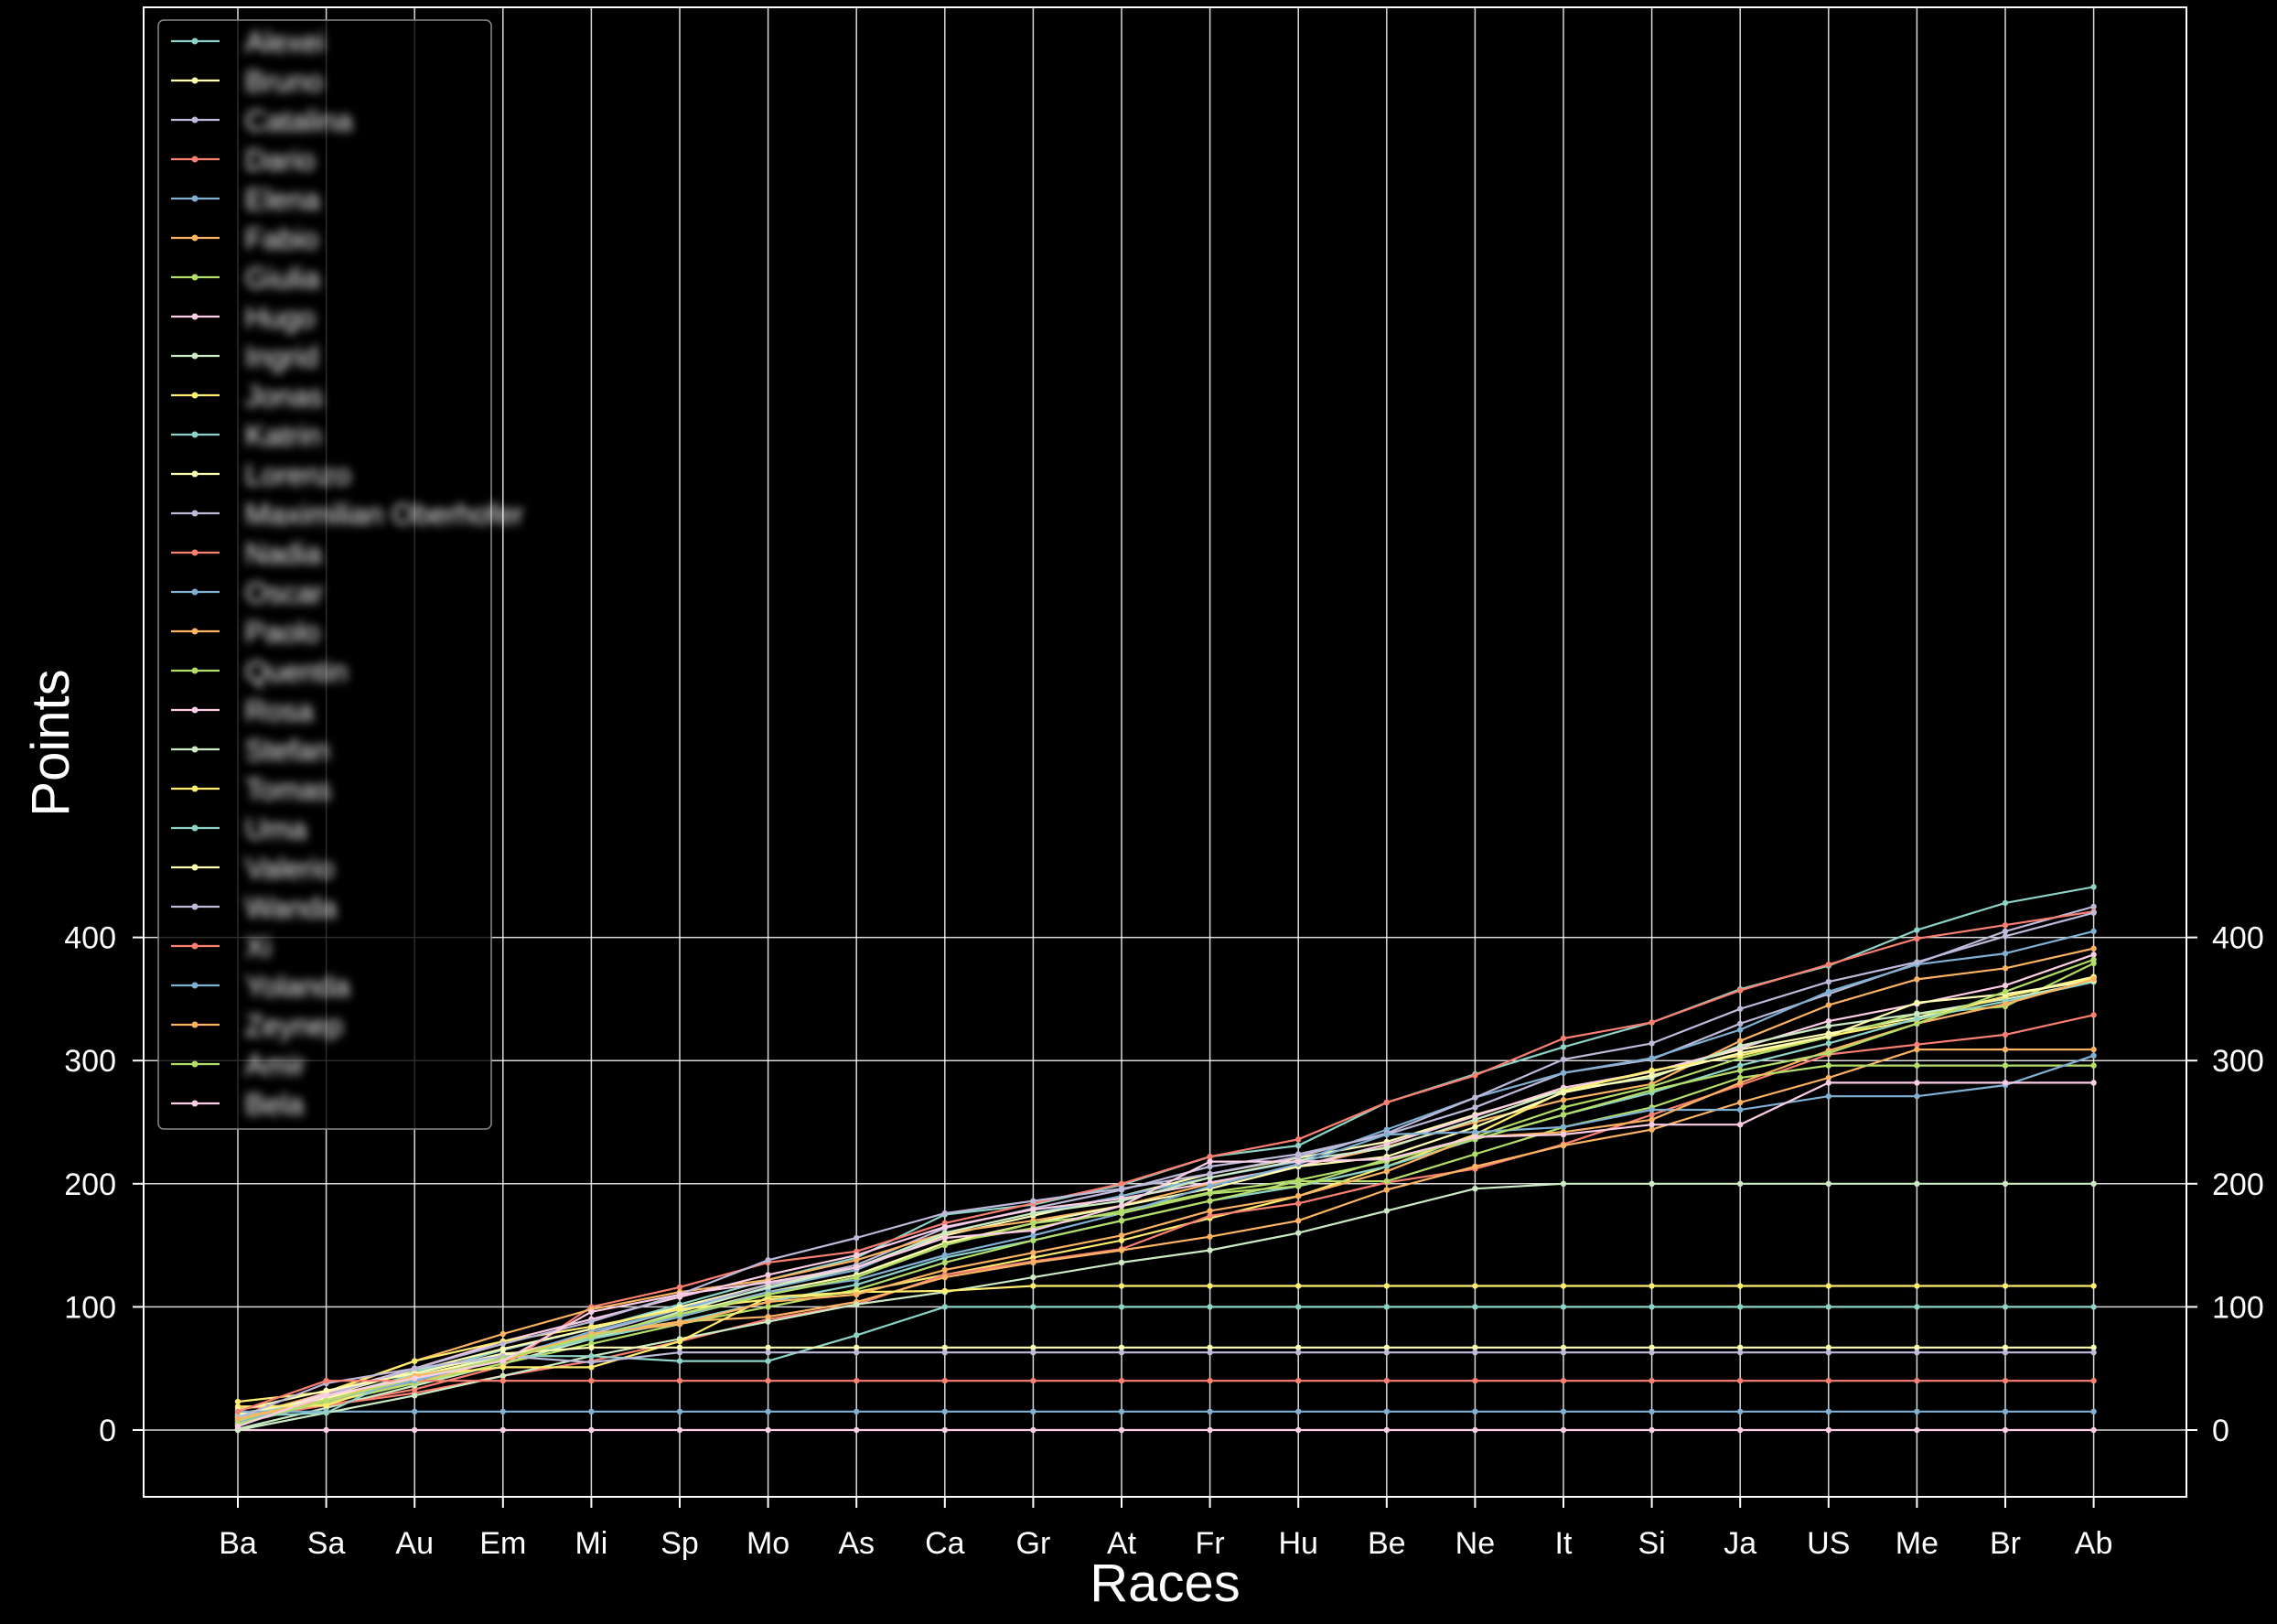 This screenshot has width=2277, height=1624. I want to click on y-axis-title: Points, so click(51, 742).